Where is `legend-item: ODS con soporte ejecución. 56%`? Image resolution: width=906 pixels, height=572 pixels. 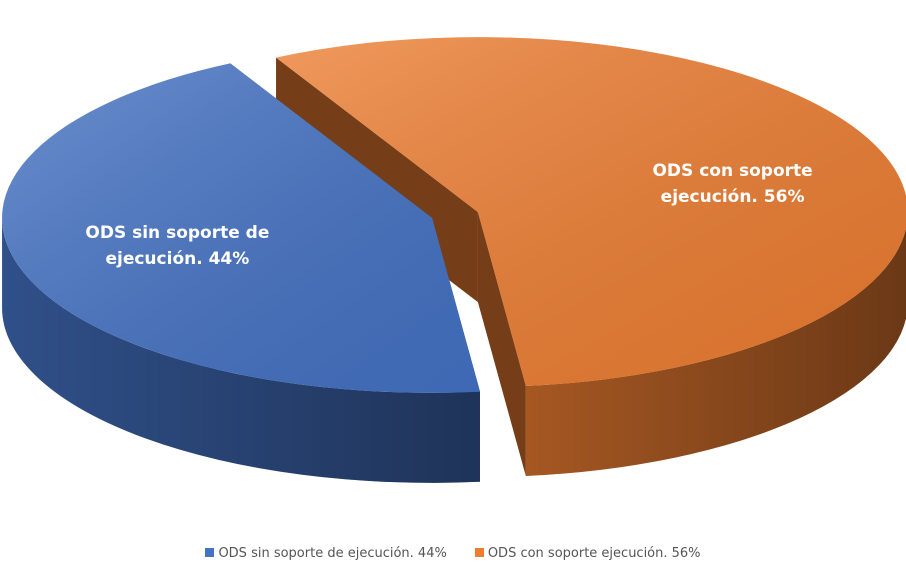
legend-item: ODS con soporte ejecución. 56% is located at coordinates (587, 553).